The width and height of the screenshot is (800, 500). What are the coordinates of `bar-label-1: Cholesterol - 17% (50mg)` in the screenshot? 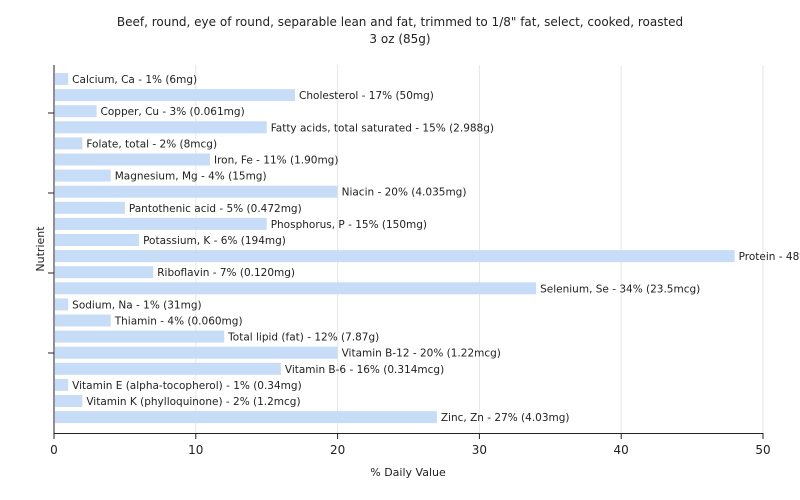 It's located at (366, 96).